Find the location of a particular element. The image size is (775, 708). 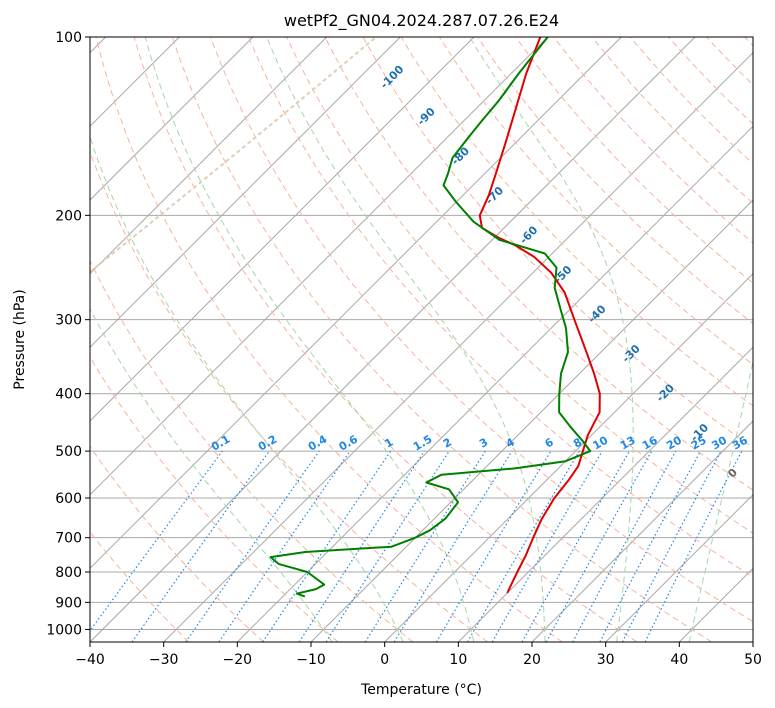

x-tick-label: 40 is located at coordinates (679, 660).